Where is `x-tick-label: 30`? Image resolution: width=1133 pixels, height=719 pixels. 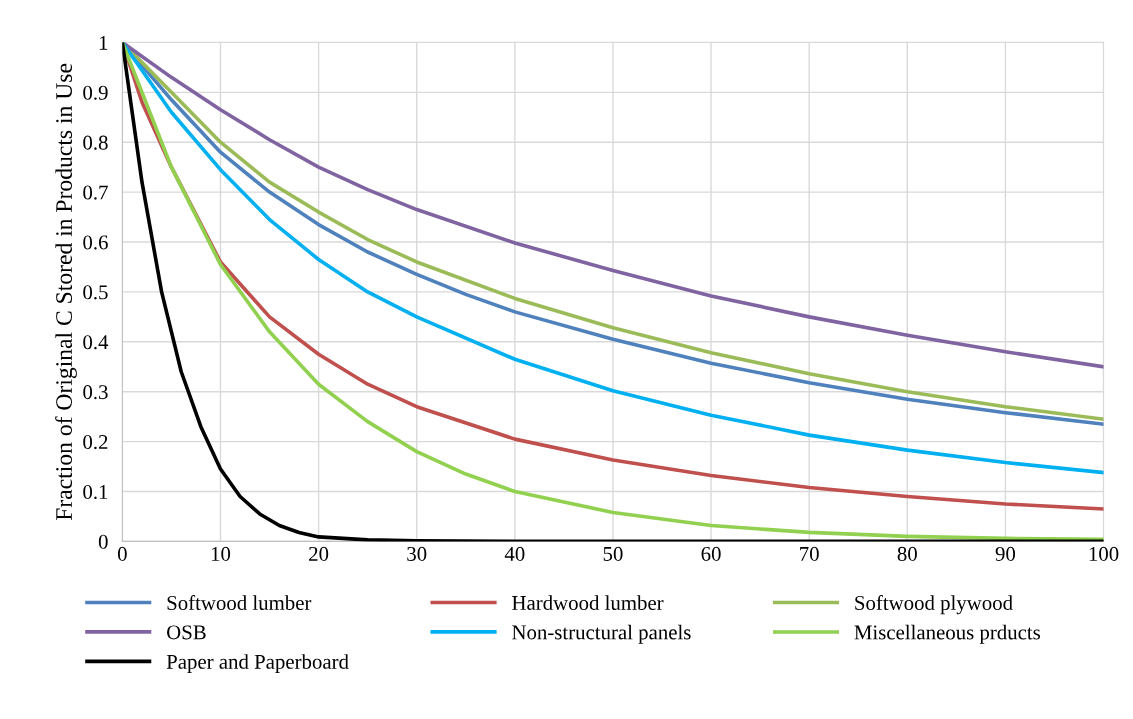
x-tick-label: 30 is located at coordinates (417, 553).